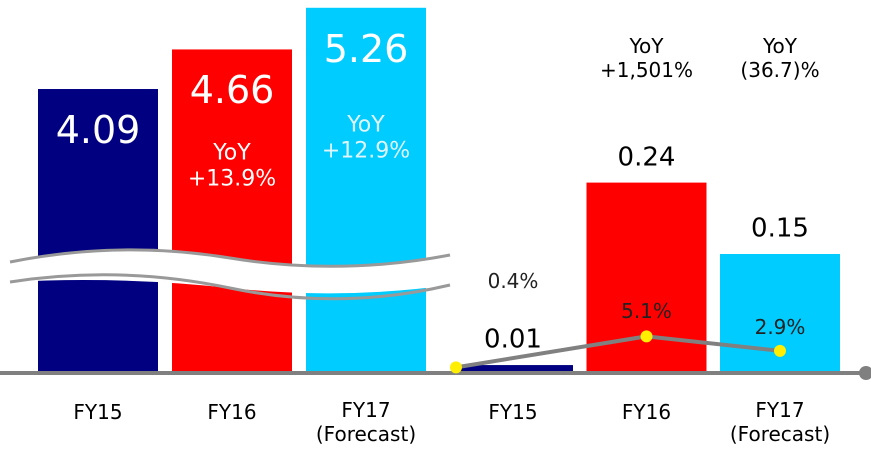 The width and height of the screenshot is (871, 453). Describe the element at coordinates (646, 311) in the screenshot. I see `line-label: 5.1%` at that location.